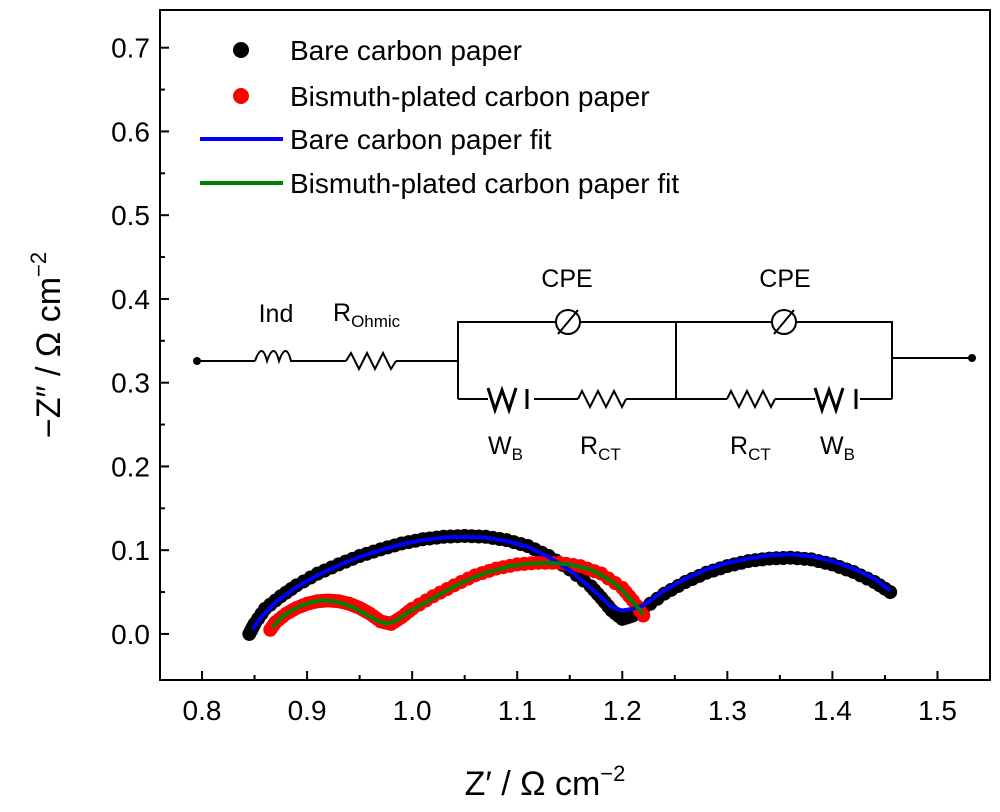 This screenshot has height=812, width=1000. Describe the element at coordinates (371, 361) in the screenshot. I see `resistor-ohmic-icon` at that location.